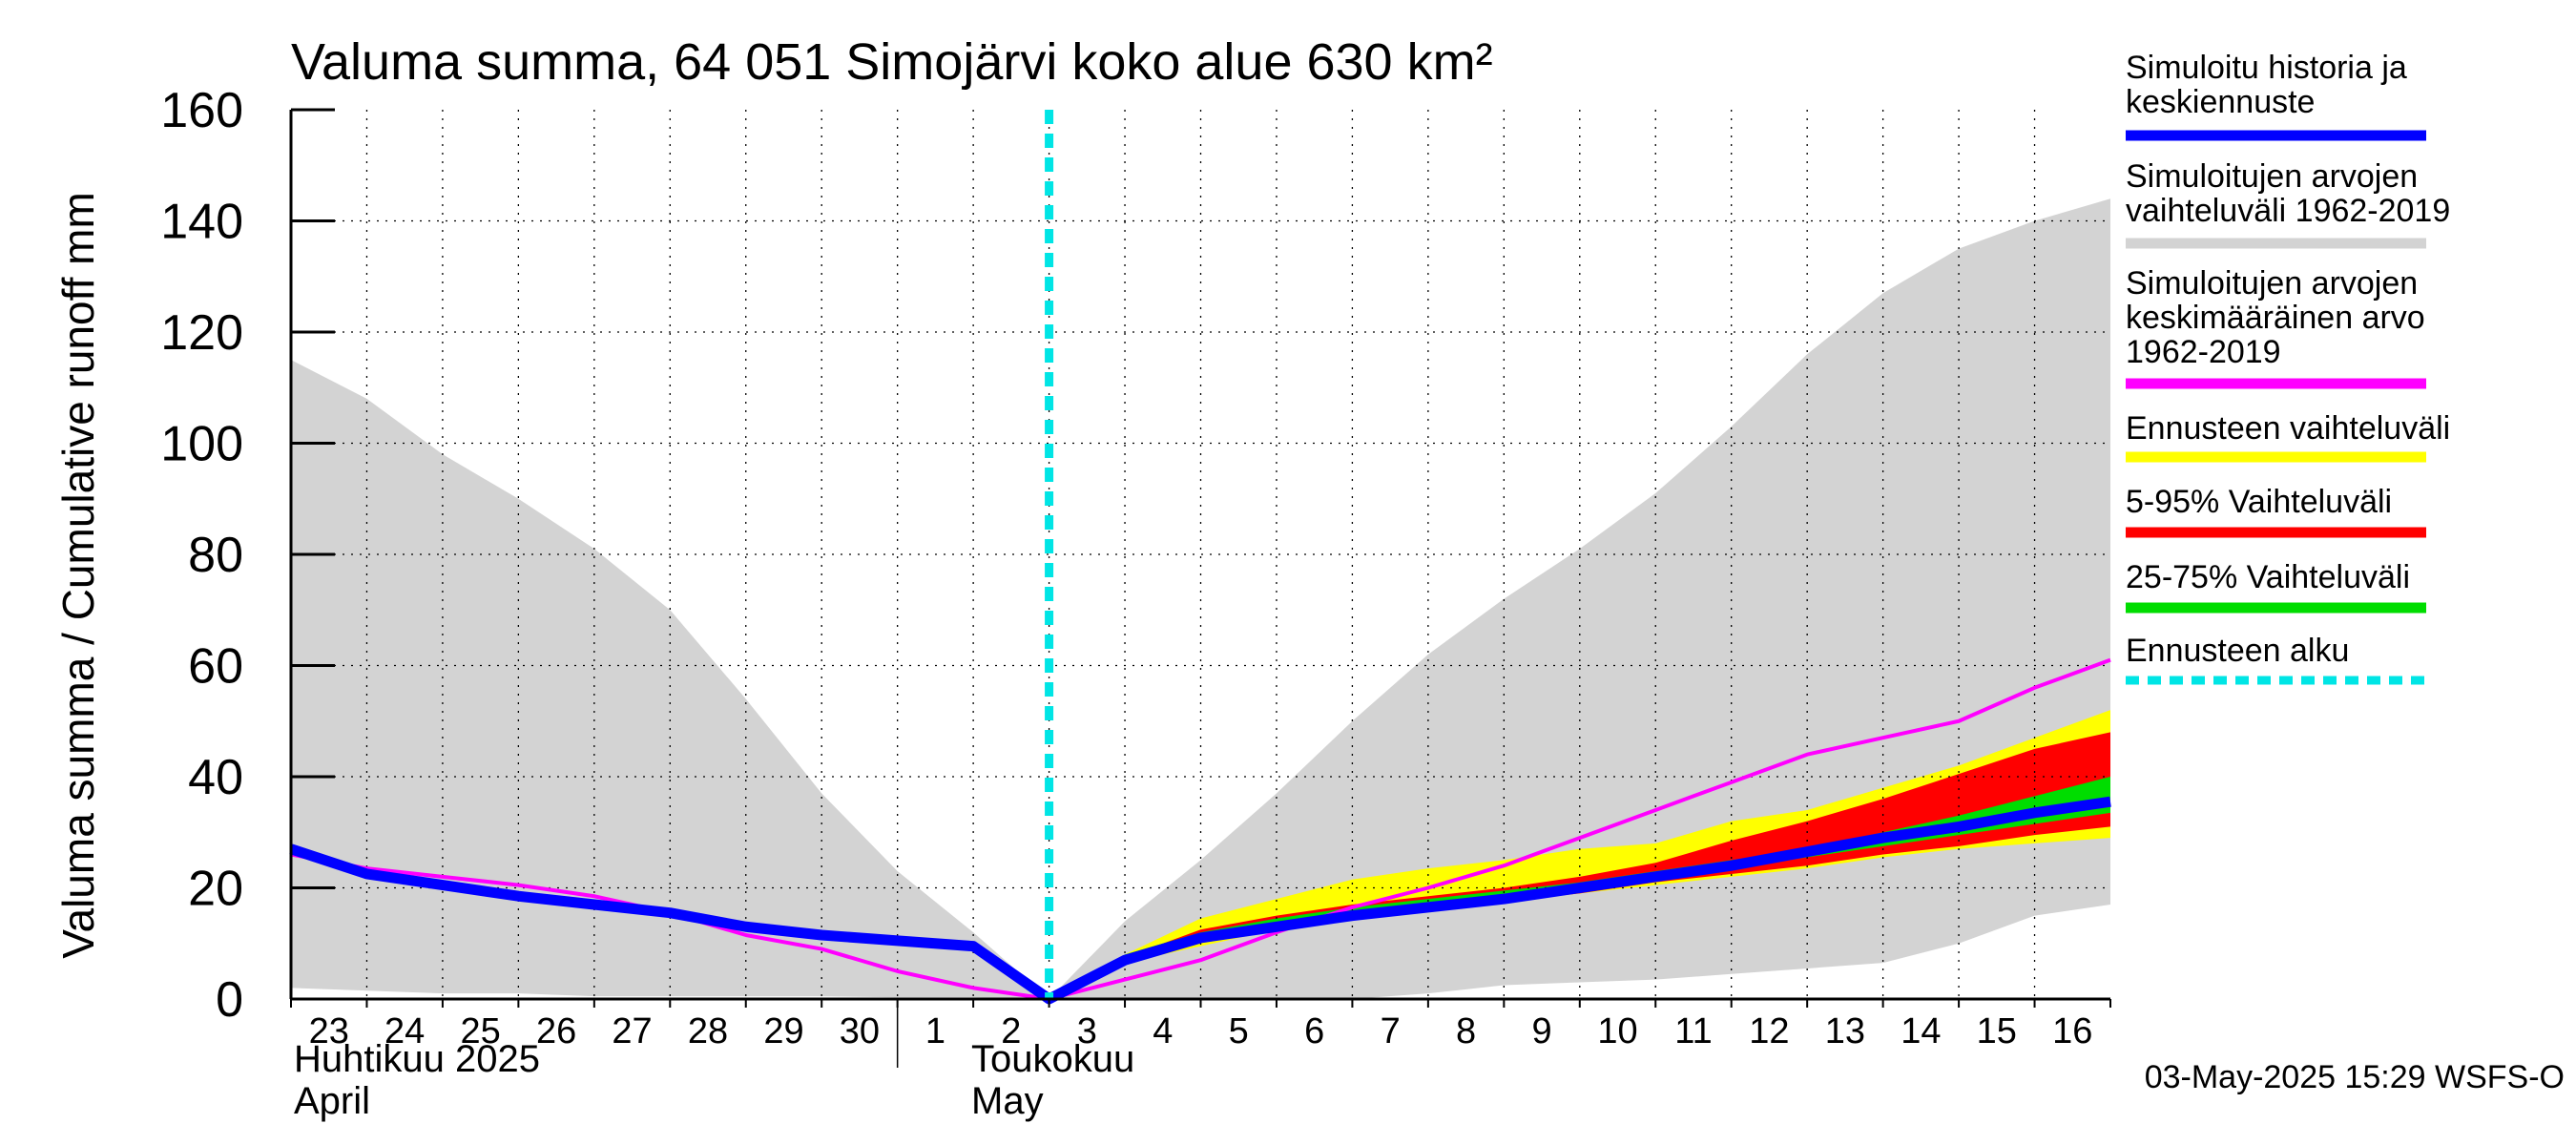  What do you see at coordinates (1201, 1031) in the screenshot?
I see `x-tick-labels: 23 24 25 26 27 28 29 30 1 2 3 4 5 6 7 8 9 10 11 12 13 14 15 16` at bounding box center [1201, 1031].